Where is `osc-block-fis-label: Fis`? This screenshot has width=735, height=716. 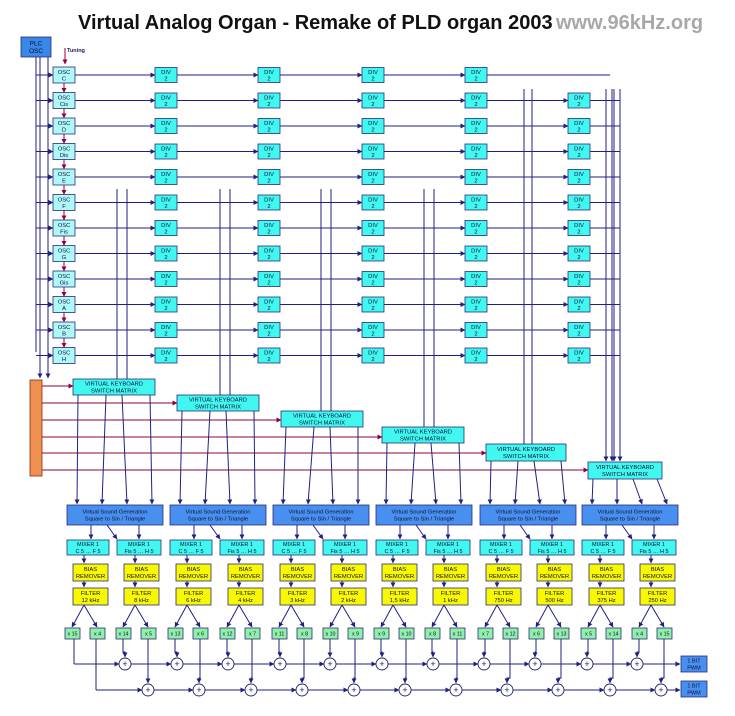
osc-block-fis-label: Fis is located at coordinates (64, 232).